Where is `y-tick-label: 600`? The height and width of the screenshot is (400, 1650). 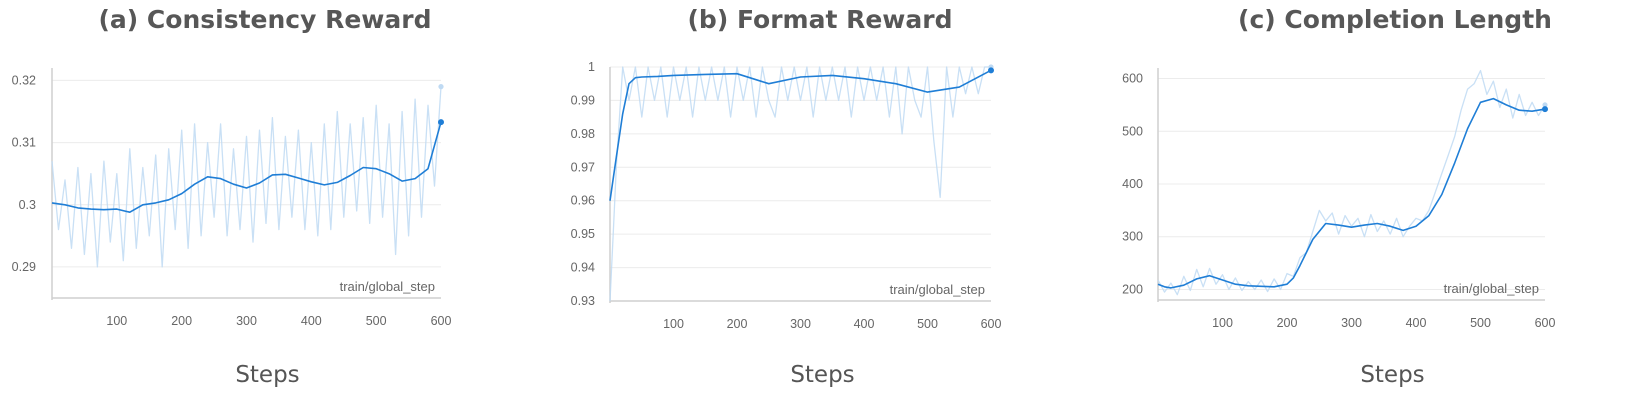 y-tick-label: 600 is located at coordinates (1132, 79).